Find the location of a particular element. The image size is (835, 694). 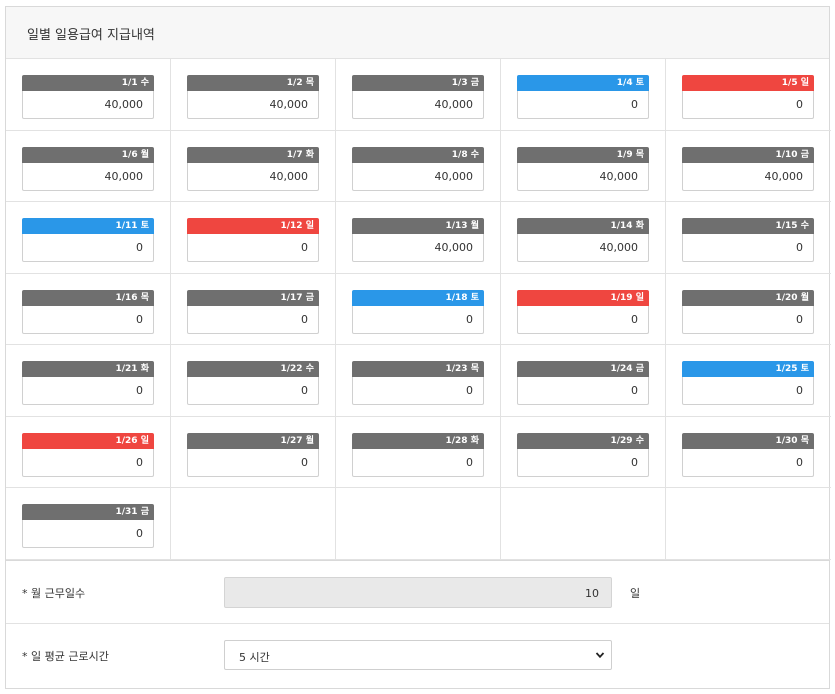

day-cell: 1/5 일 is located at coordinates (748, 95).